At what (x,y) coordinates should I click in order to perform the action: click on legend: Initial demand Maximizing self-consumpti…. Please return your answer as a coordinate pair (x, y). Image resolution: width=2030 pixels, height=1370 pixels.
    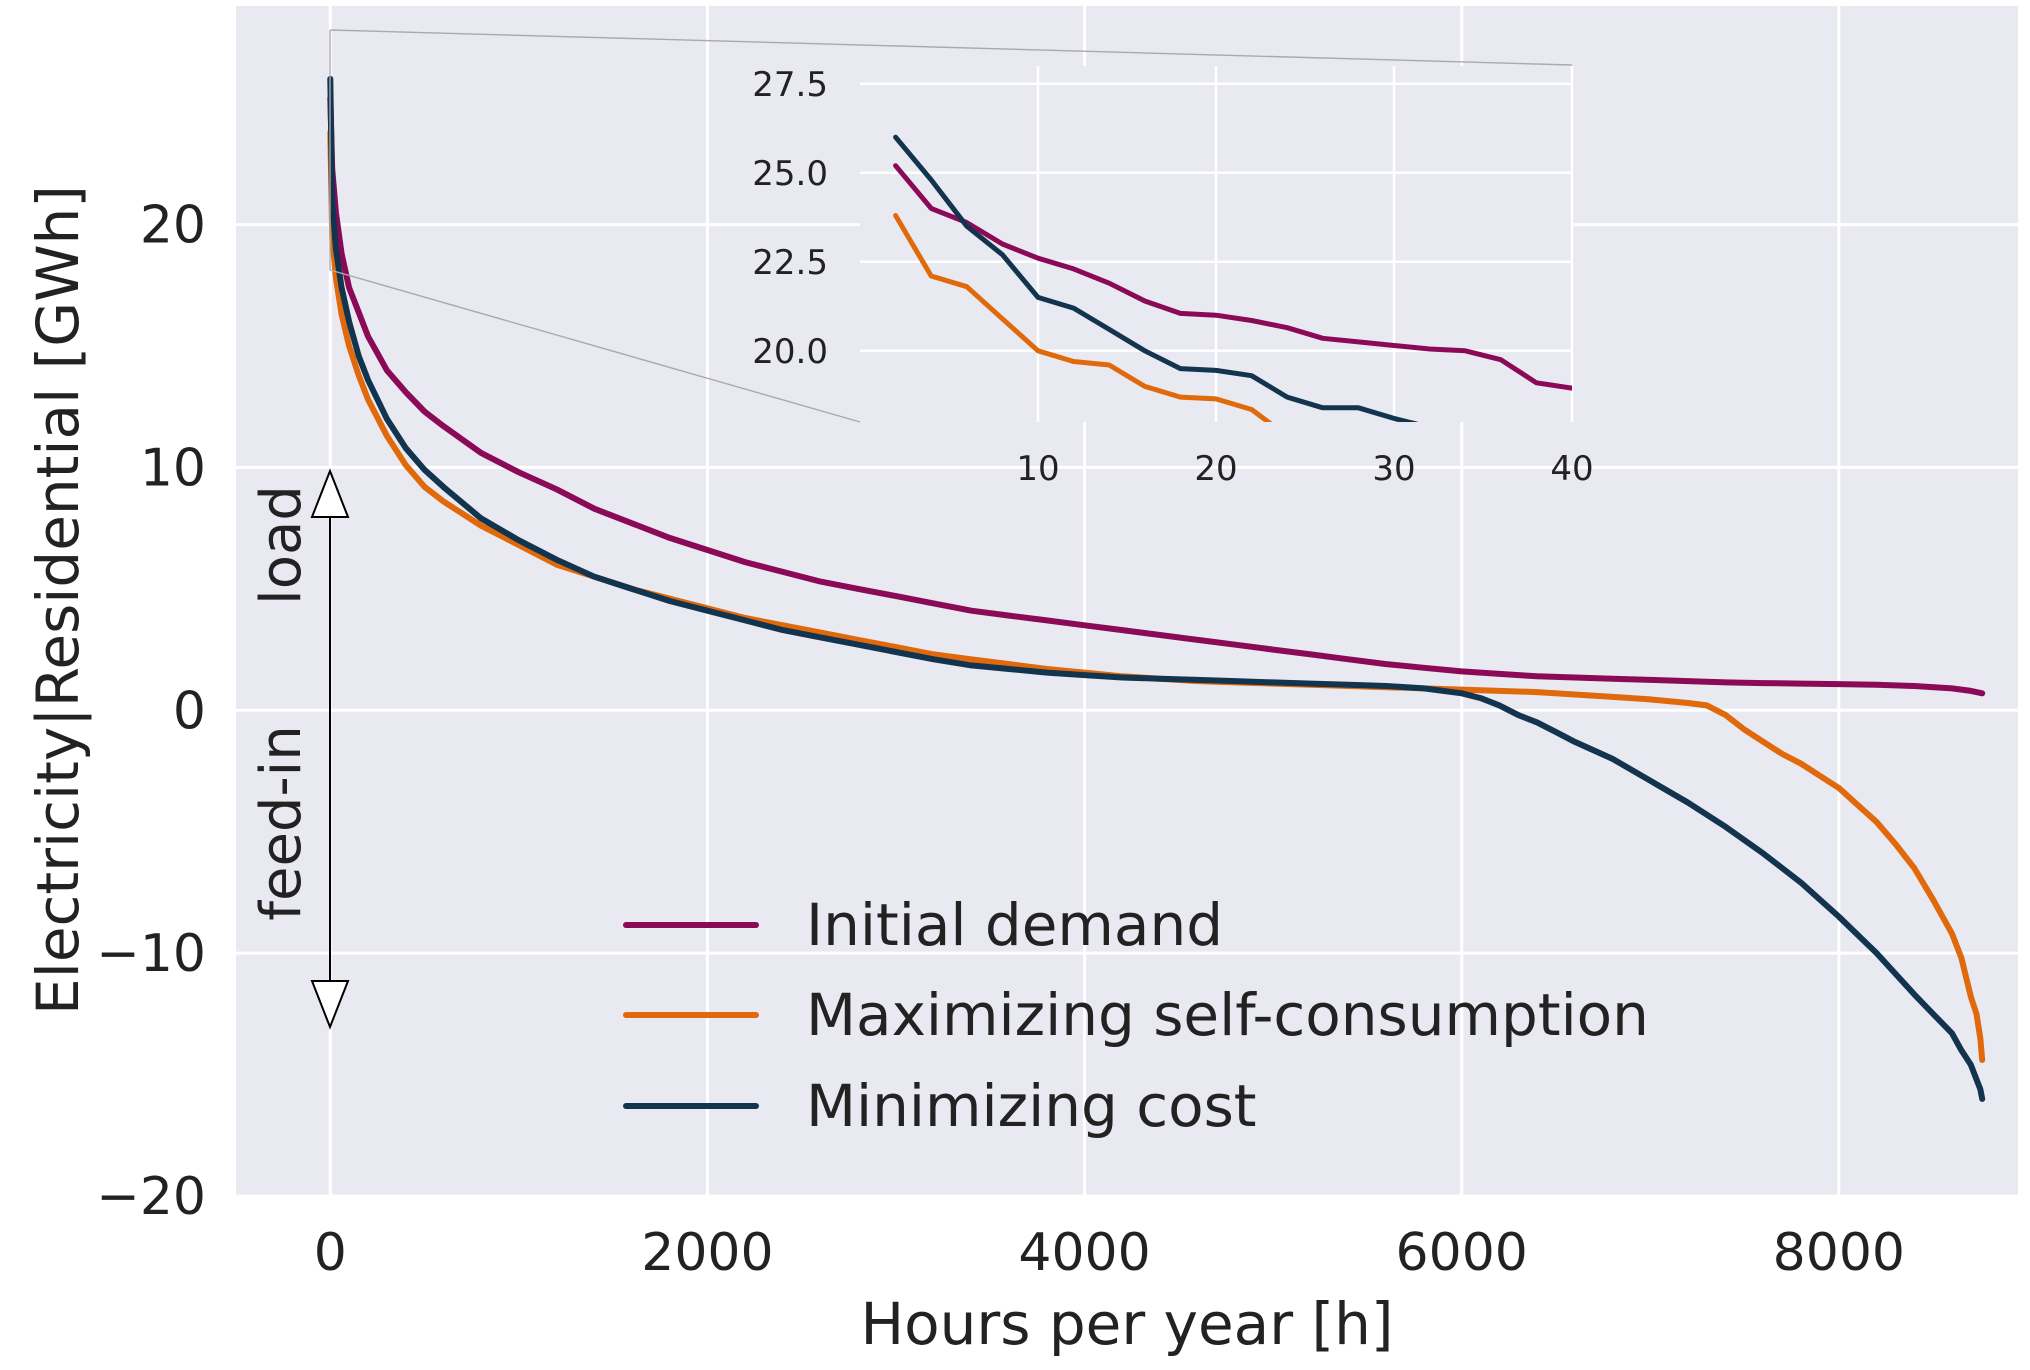
    Looking at the image, I should click on (1136, 1015).